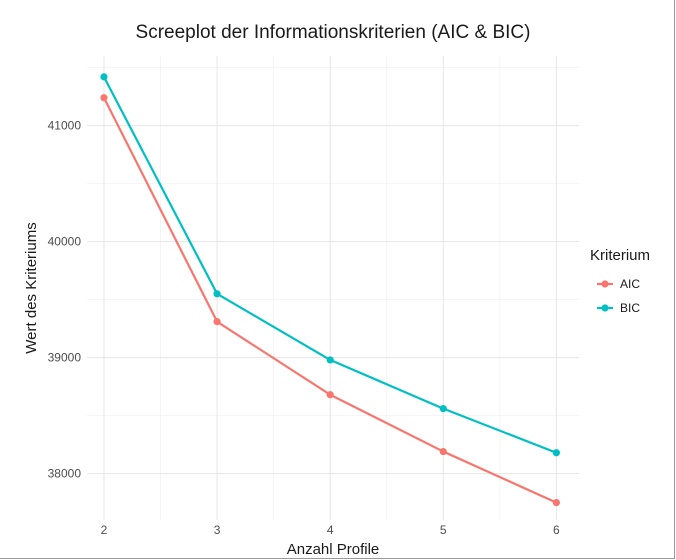  What do you see at coordinates (65, 358) in the screenshot?
I see `y-tick-label: 39000` at bounding box center [65, 358].